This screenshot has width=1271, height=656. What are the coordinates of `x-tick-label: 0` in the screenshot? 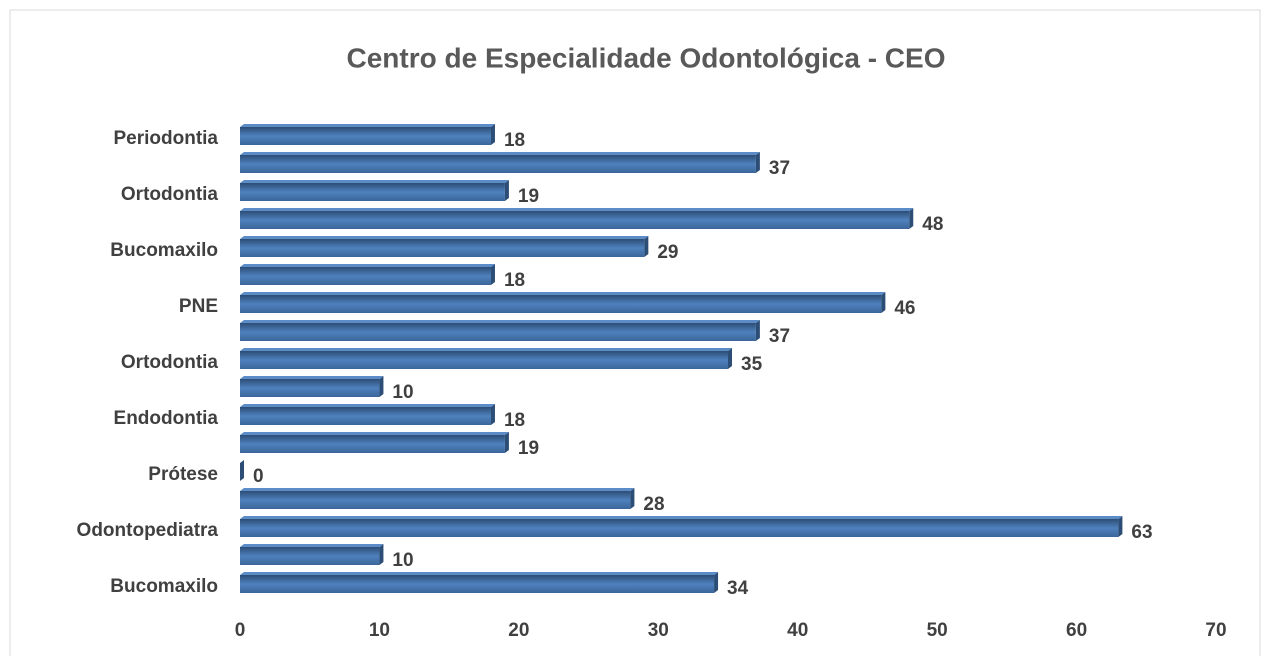 It's located at (240, 630).